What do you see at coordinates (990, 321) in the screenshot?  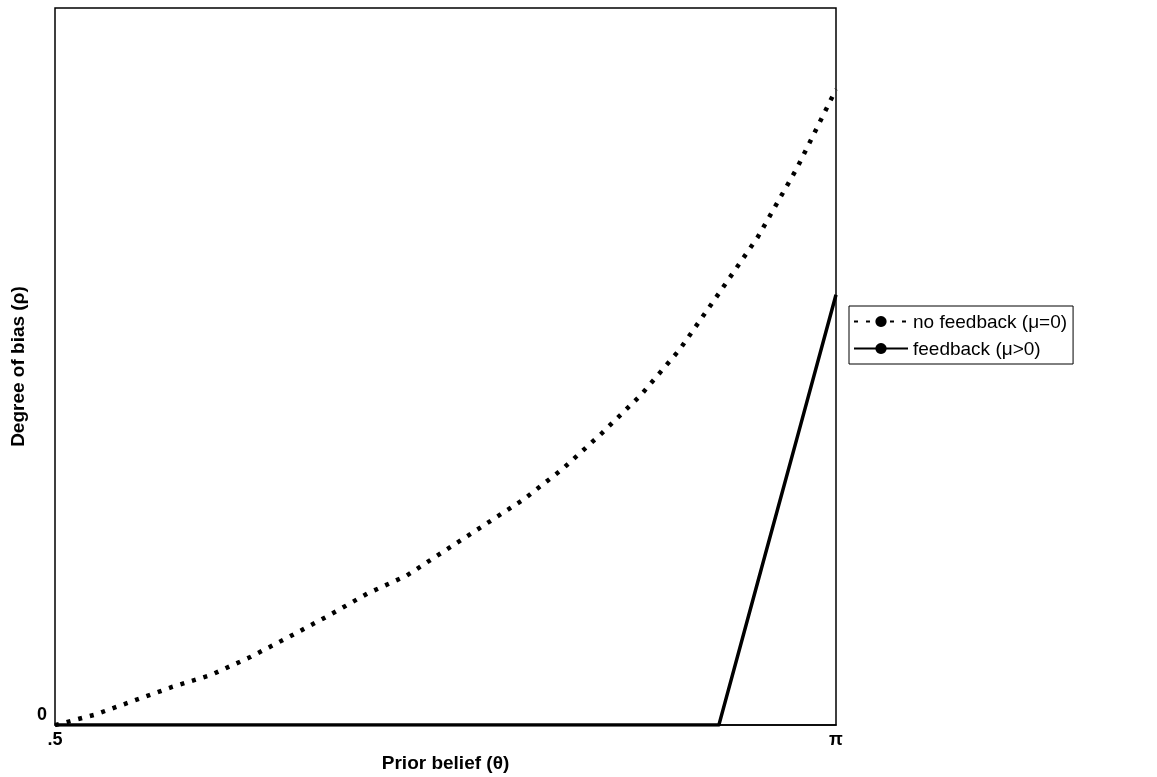 I see `legend-label: no feedback (μ=0)` at bounding box center [990, 321].